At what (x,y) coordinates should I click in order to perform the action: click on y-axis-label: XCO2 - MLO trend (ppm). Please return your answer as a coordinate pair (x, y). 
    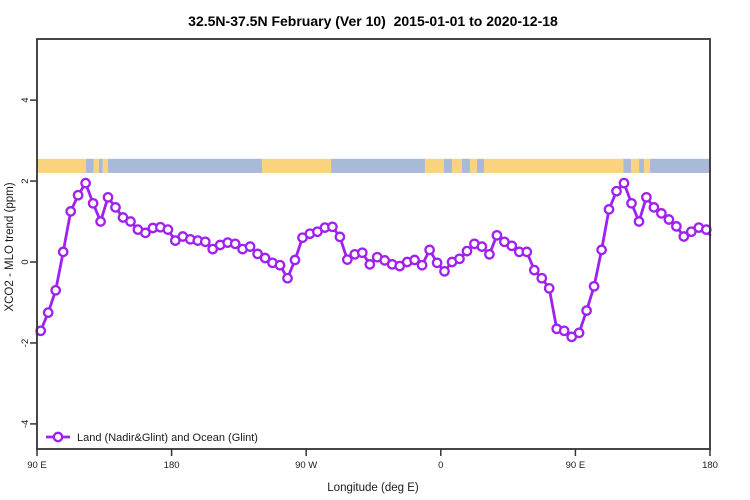
    Looking at the image, I should click on (10, 246).